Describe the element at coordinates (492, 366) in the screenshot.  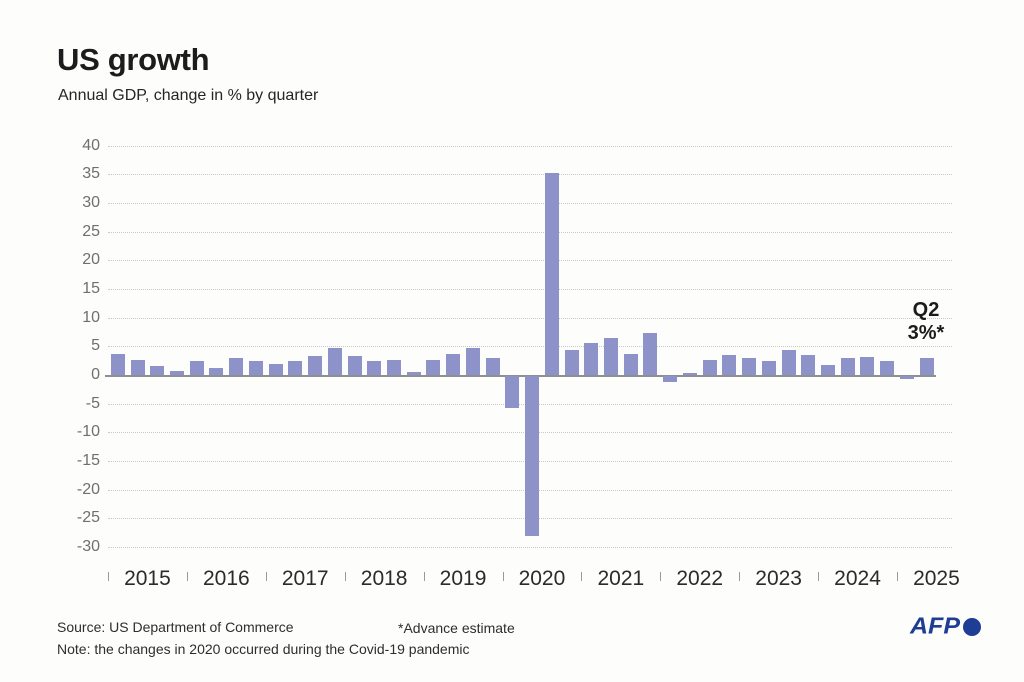
I see `bar-2019-q4` at that location.